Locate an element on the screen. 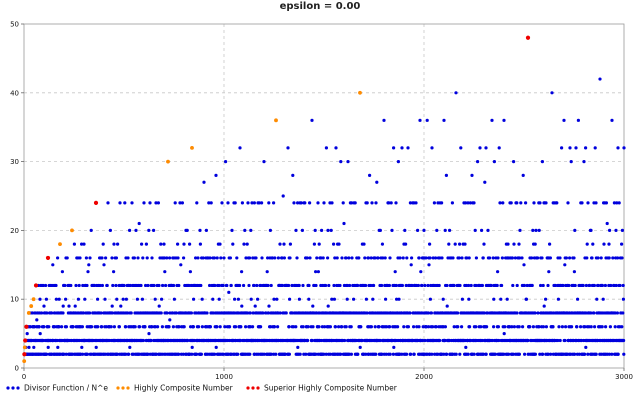  legend-label: Superior Highly Composite Number is located at coordinates (331, 388).